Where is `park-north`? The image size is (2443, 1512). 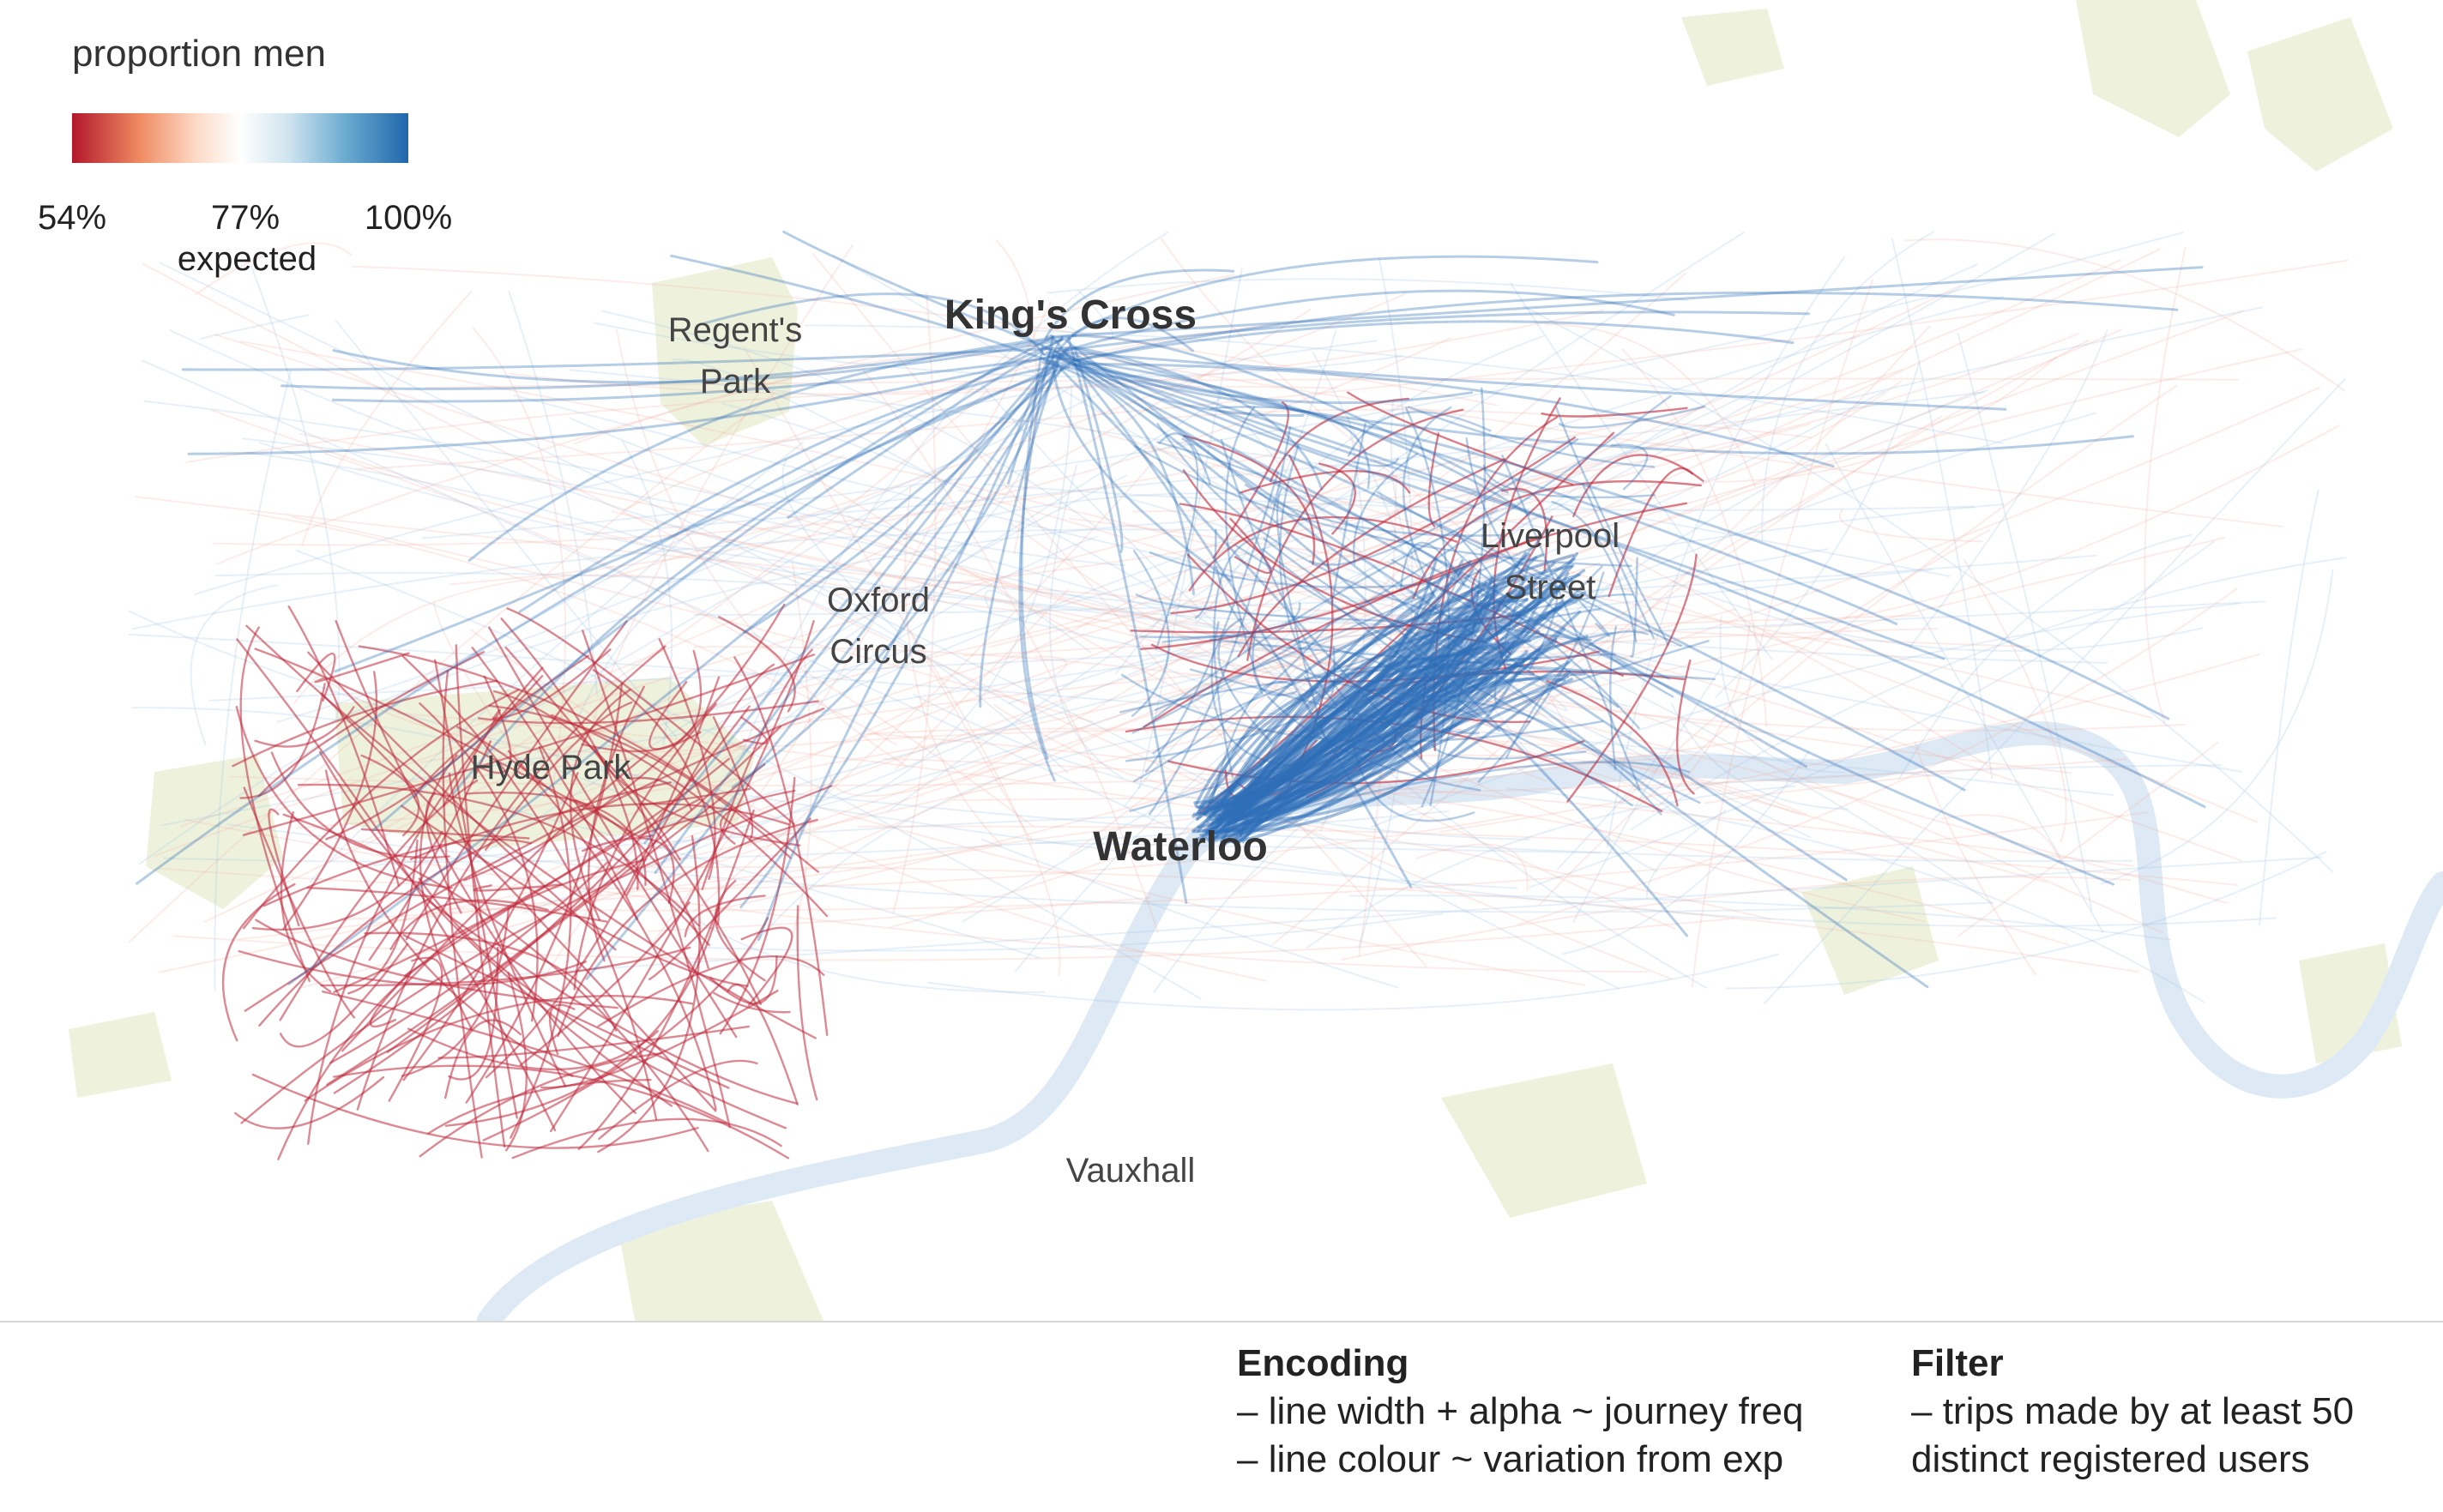
park-north is located at coordinates (1732, 47).